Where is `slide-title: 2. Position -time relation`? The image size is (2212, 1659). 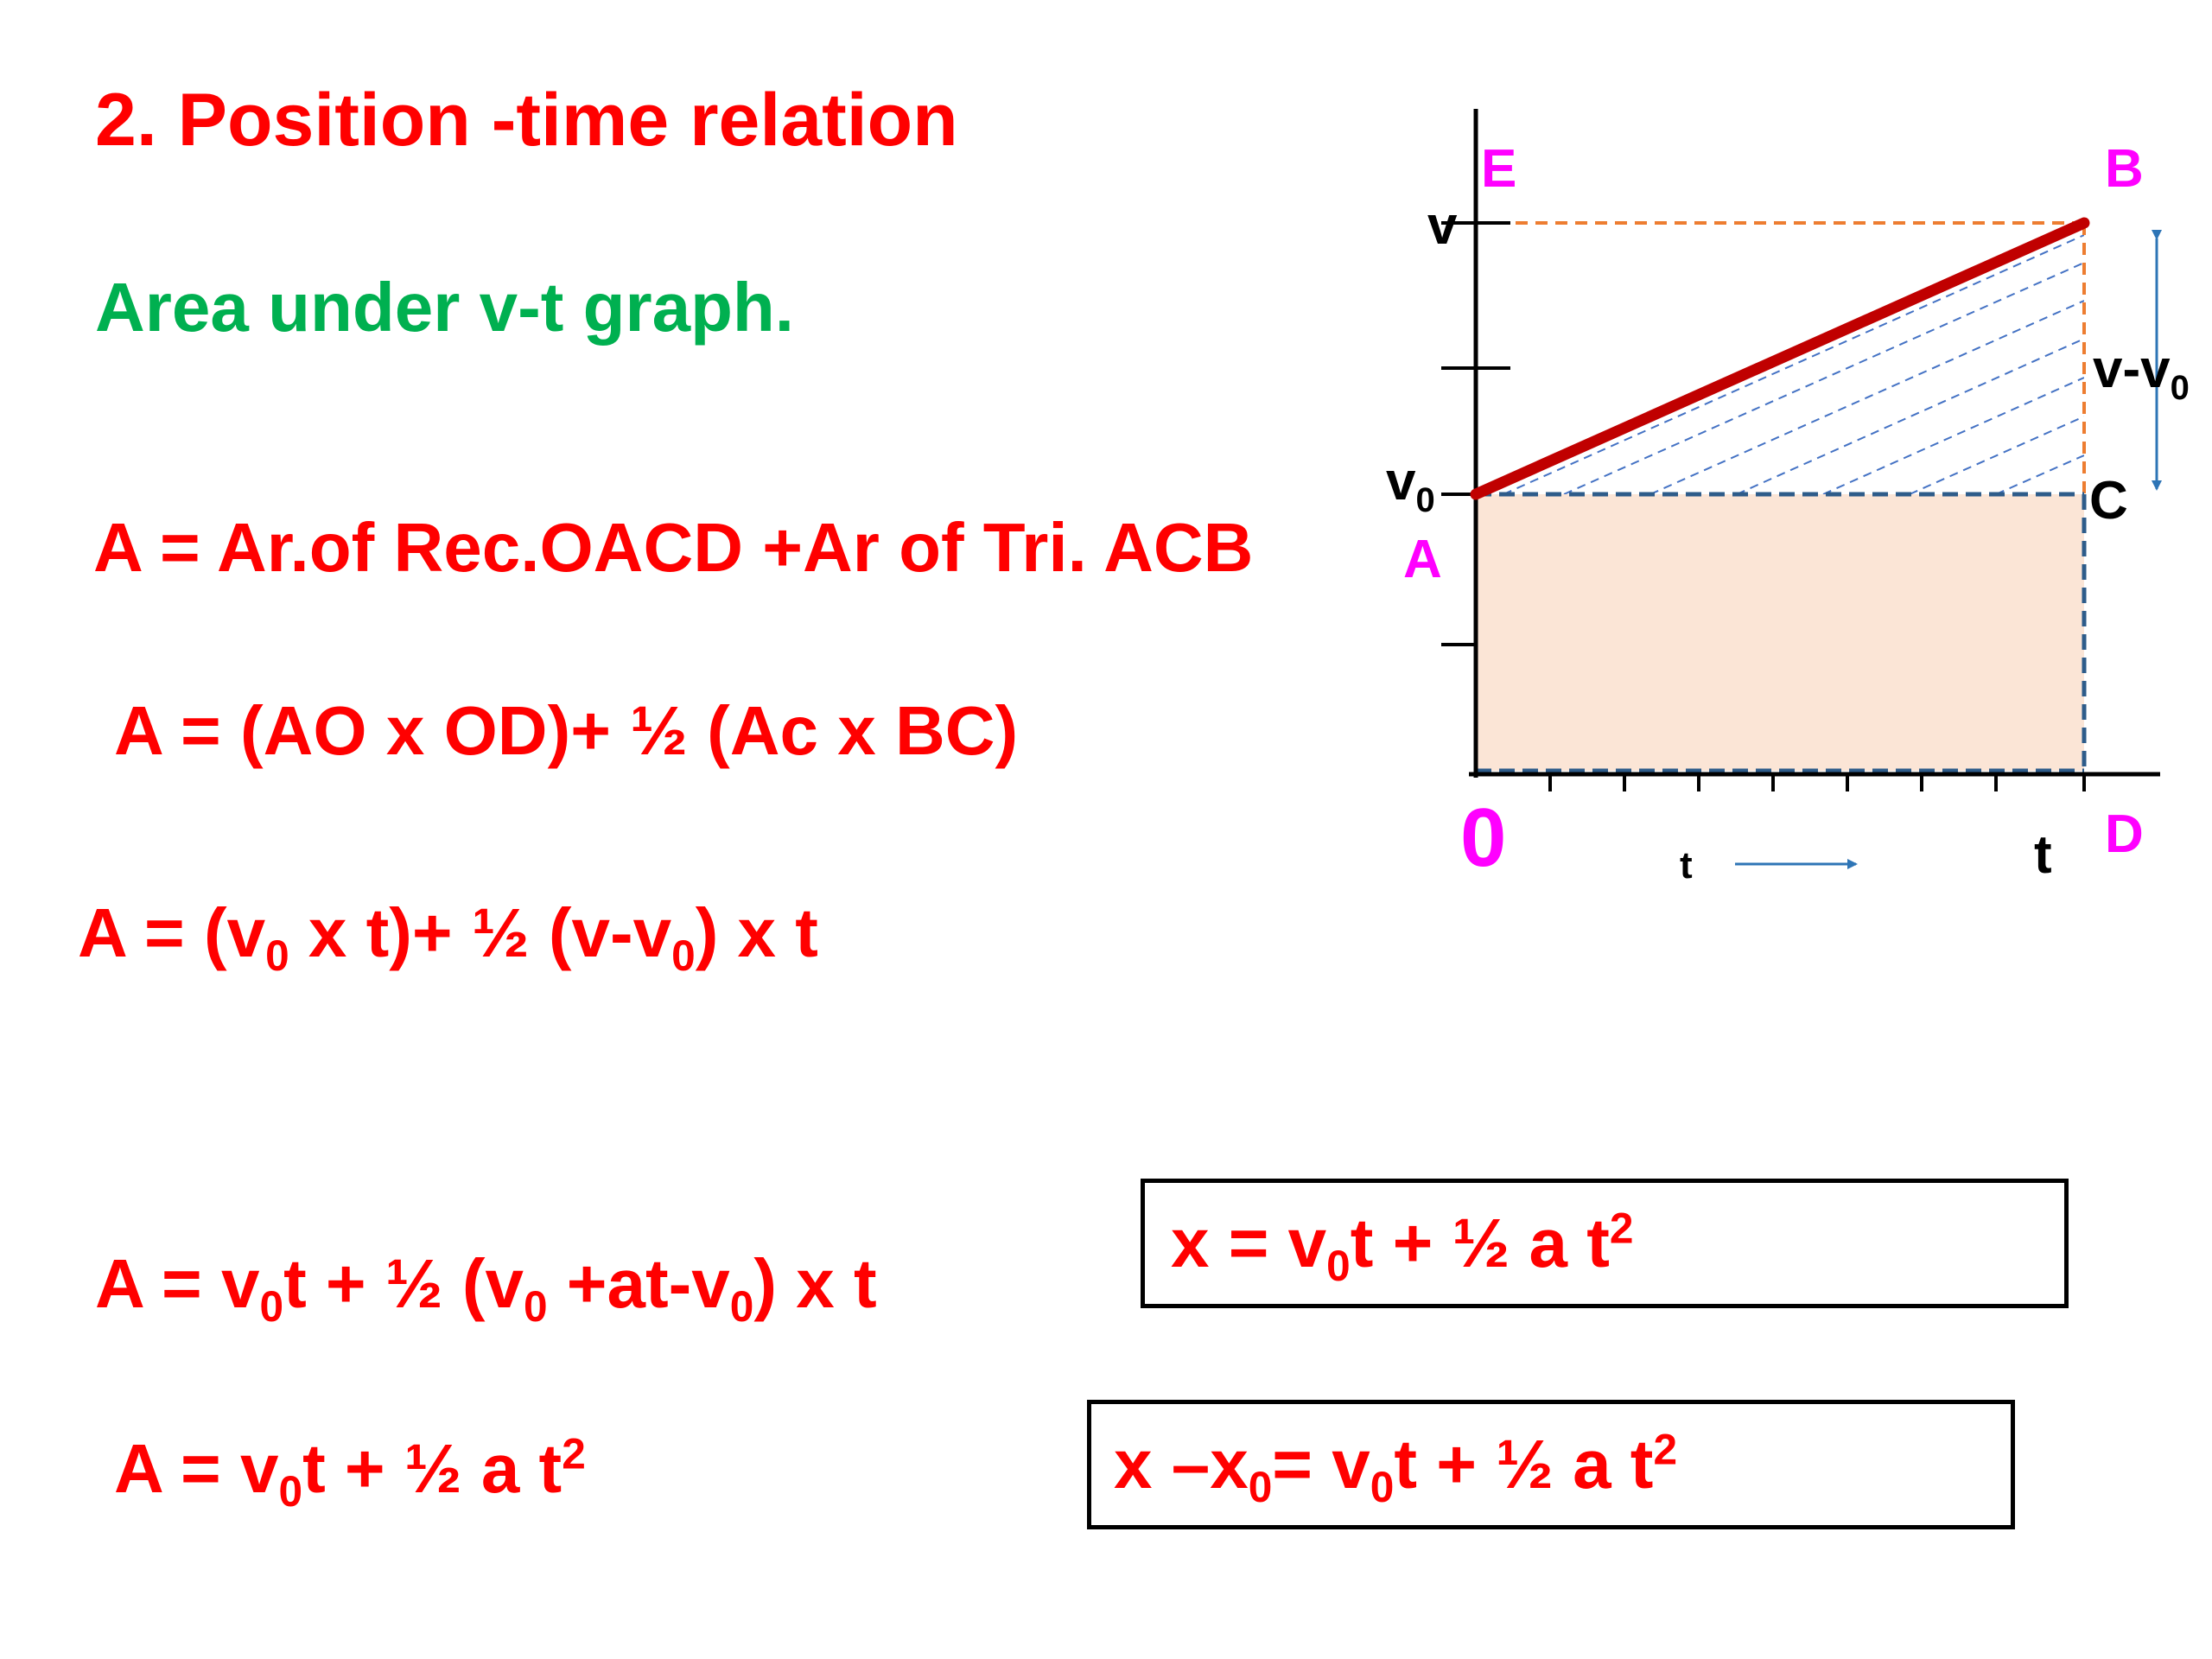 slide-title: 2. Position -time relation is located at coordinates (526, 120).